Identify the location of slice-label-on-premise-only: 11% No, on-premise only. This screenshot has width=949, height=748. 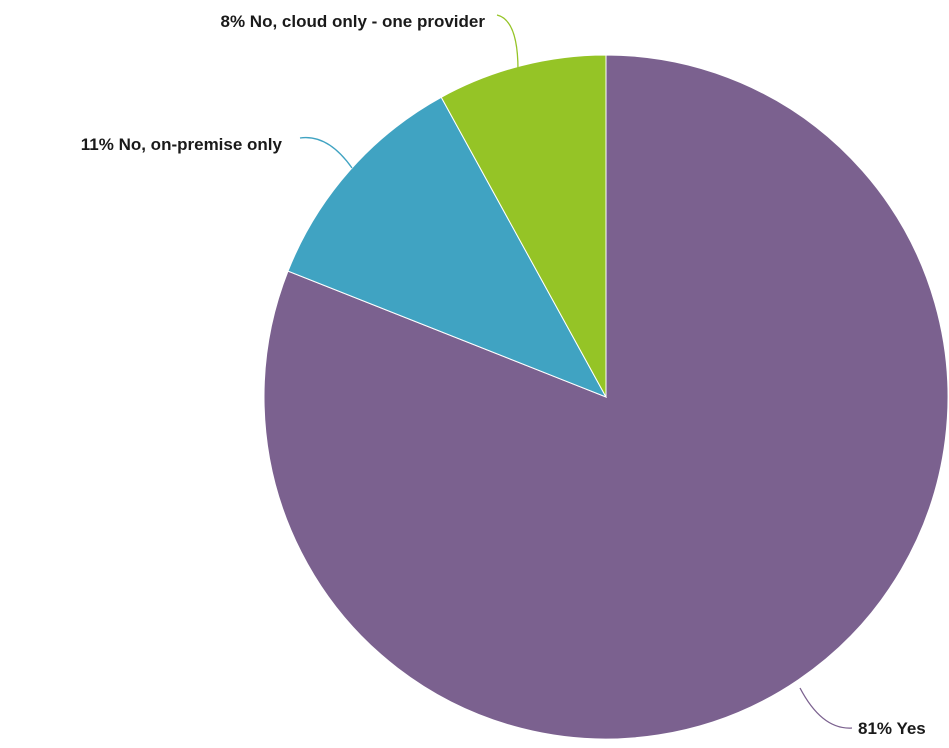
(182, 144).